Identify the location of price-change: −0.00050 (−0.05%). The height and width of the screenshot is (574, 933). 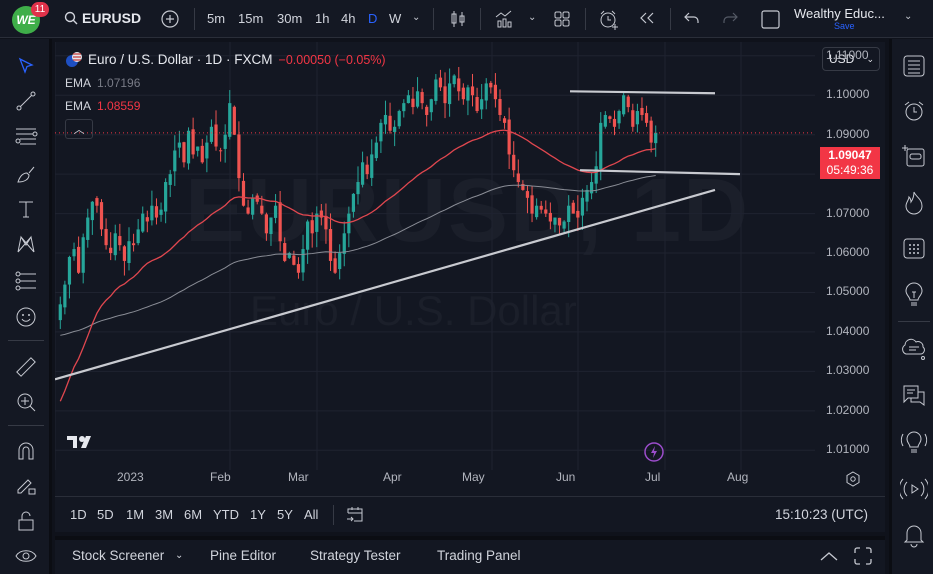
(332, 59).